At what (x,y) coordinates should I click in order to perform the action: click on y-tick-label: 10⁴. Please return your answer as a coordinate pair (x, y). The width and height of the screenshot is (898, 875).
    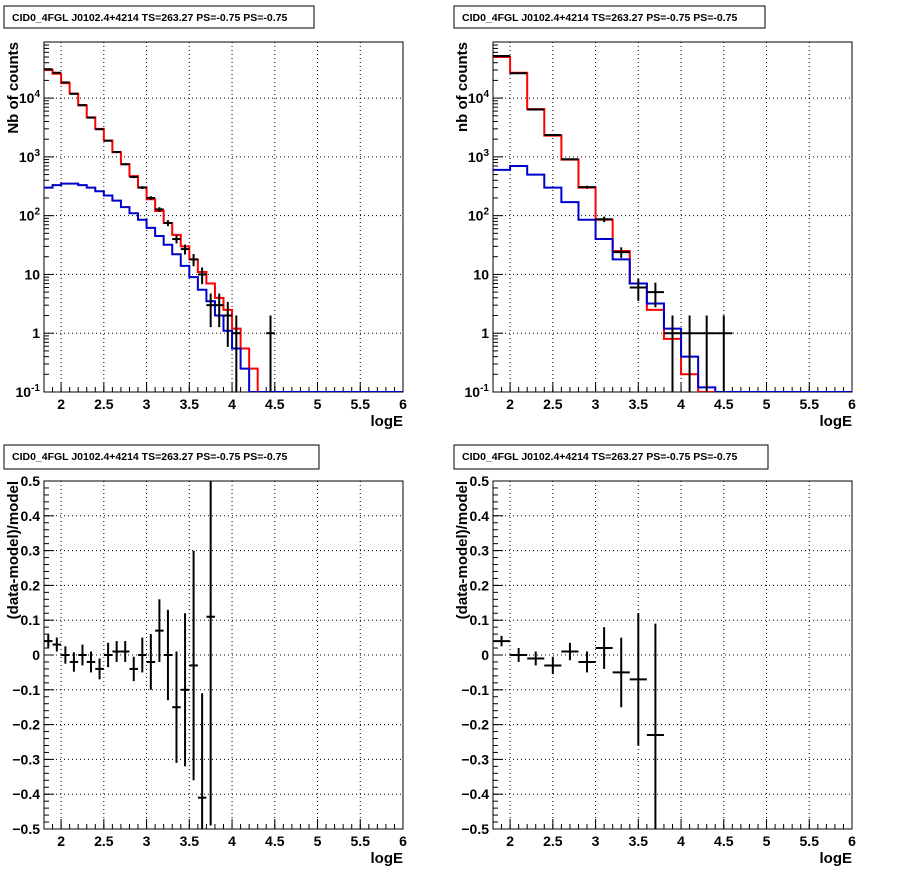
    Looking at the image, I should click on (479, 97).